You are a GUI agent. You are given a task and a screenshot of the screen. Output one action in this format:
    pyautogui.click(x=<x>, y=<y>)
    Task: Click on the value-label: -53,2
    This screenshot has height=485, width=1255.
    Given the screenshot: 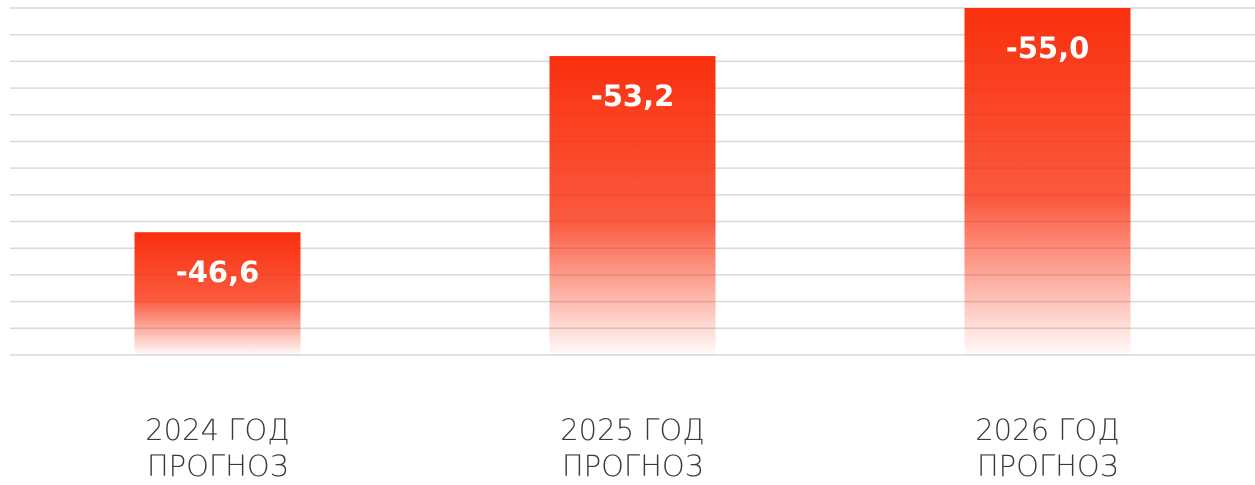 What is the action you would take?
    pyautogui.click(x=633, y=96)
    